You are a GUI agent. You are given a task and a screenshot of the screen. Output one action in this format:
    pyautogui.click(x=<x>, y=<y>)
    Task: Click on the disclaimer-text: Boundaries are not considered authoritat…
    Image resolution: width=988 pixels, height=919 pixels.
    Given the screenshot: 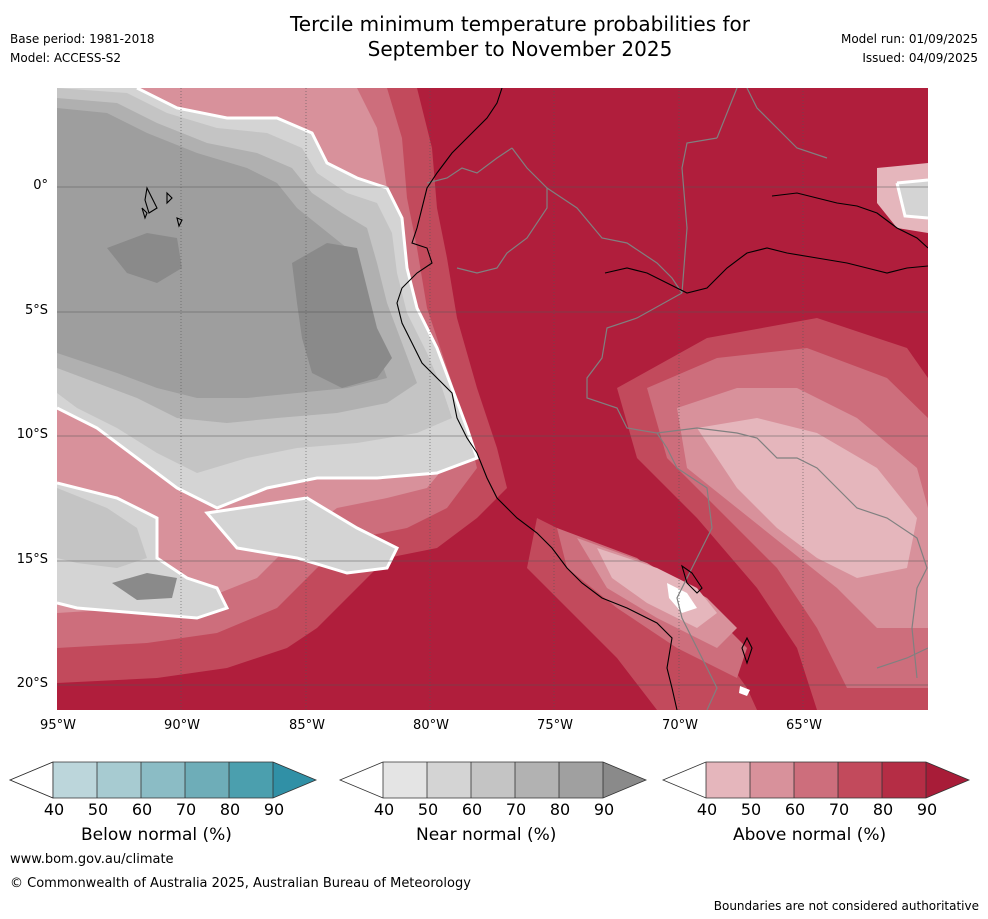 What is the action you would take?
    pyautogui.click(x=846, y=906)
    